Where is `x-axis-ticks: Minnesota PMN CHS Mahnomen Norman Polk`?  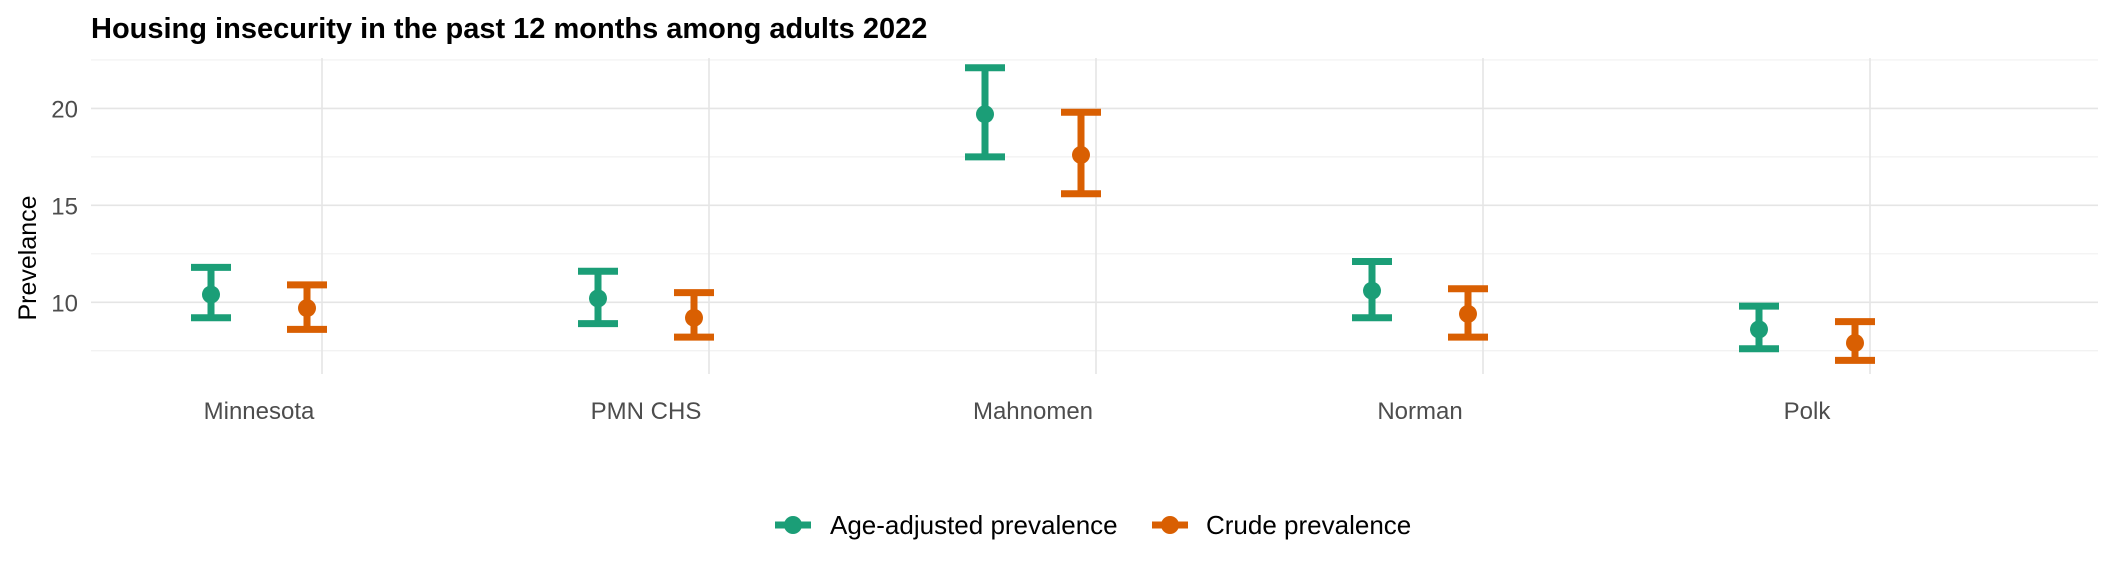
x-axis-ticks: Minnesota PMN CHS Mahnomen Norman Polk is located at coordinates (1018, 411).